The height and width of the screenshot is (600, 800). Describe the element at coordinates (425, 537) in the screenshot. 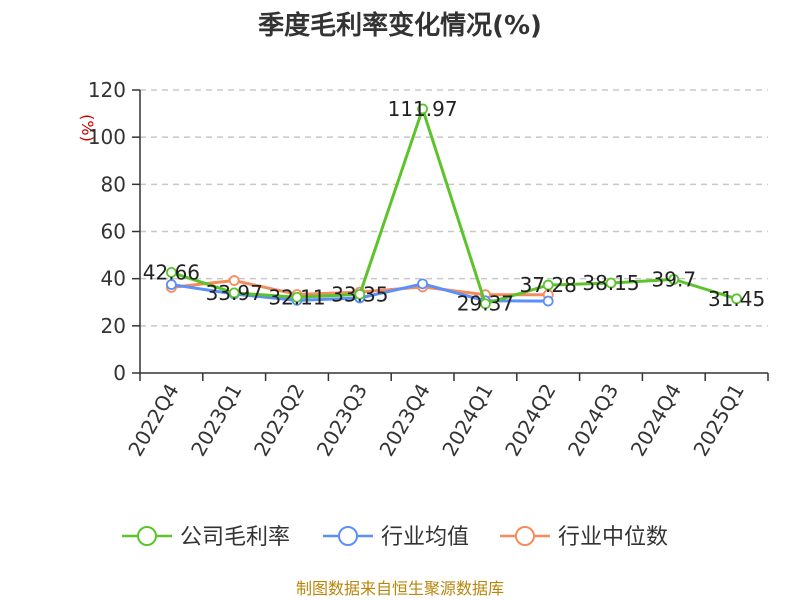

I see `legend-label: 行业均值` at that location.